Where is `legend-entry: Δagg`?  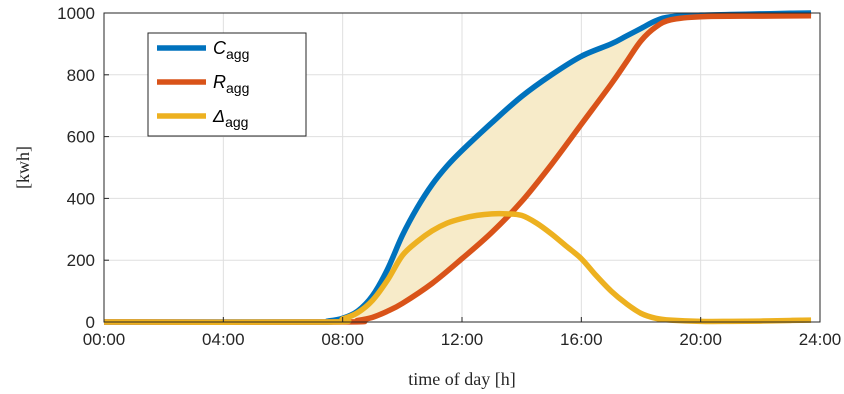 legend-entry: Δagg is located at coordinates (230, 118).